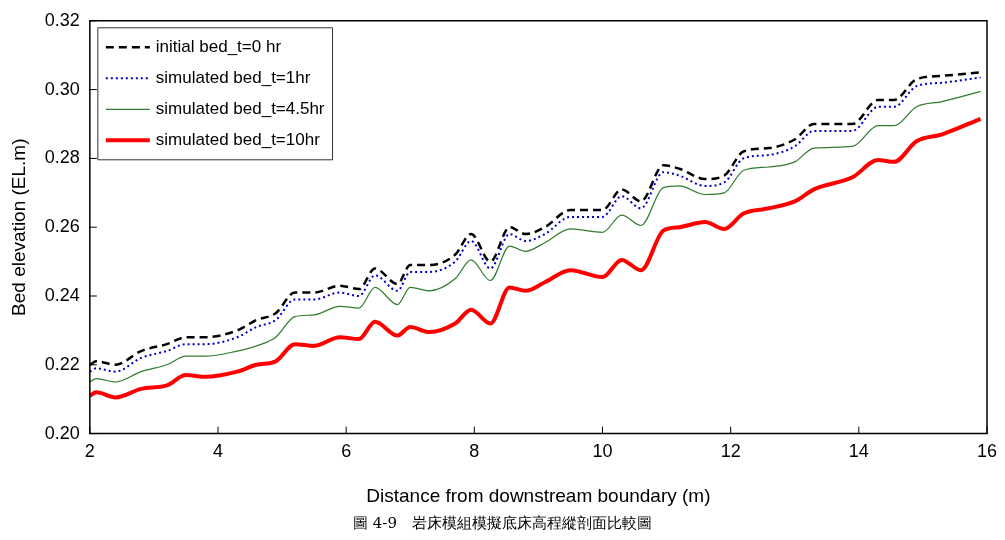 The height and width of the screenshot is (540, 1005). I want to click on y-tick-label: 0.22, so click(62, 363).